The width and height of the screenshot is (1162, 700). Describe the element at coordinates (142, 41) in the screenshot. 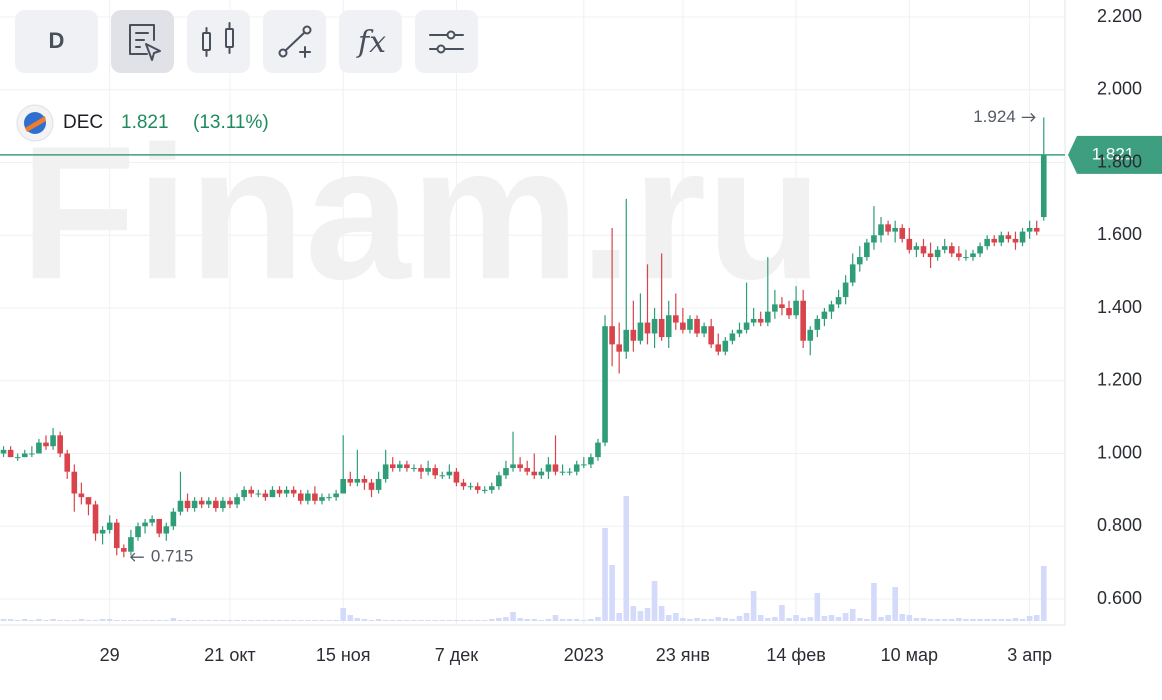

I see `chart-type-button` at that location.